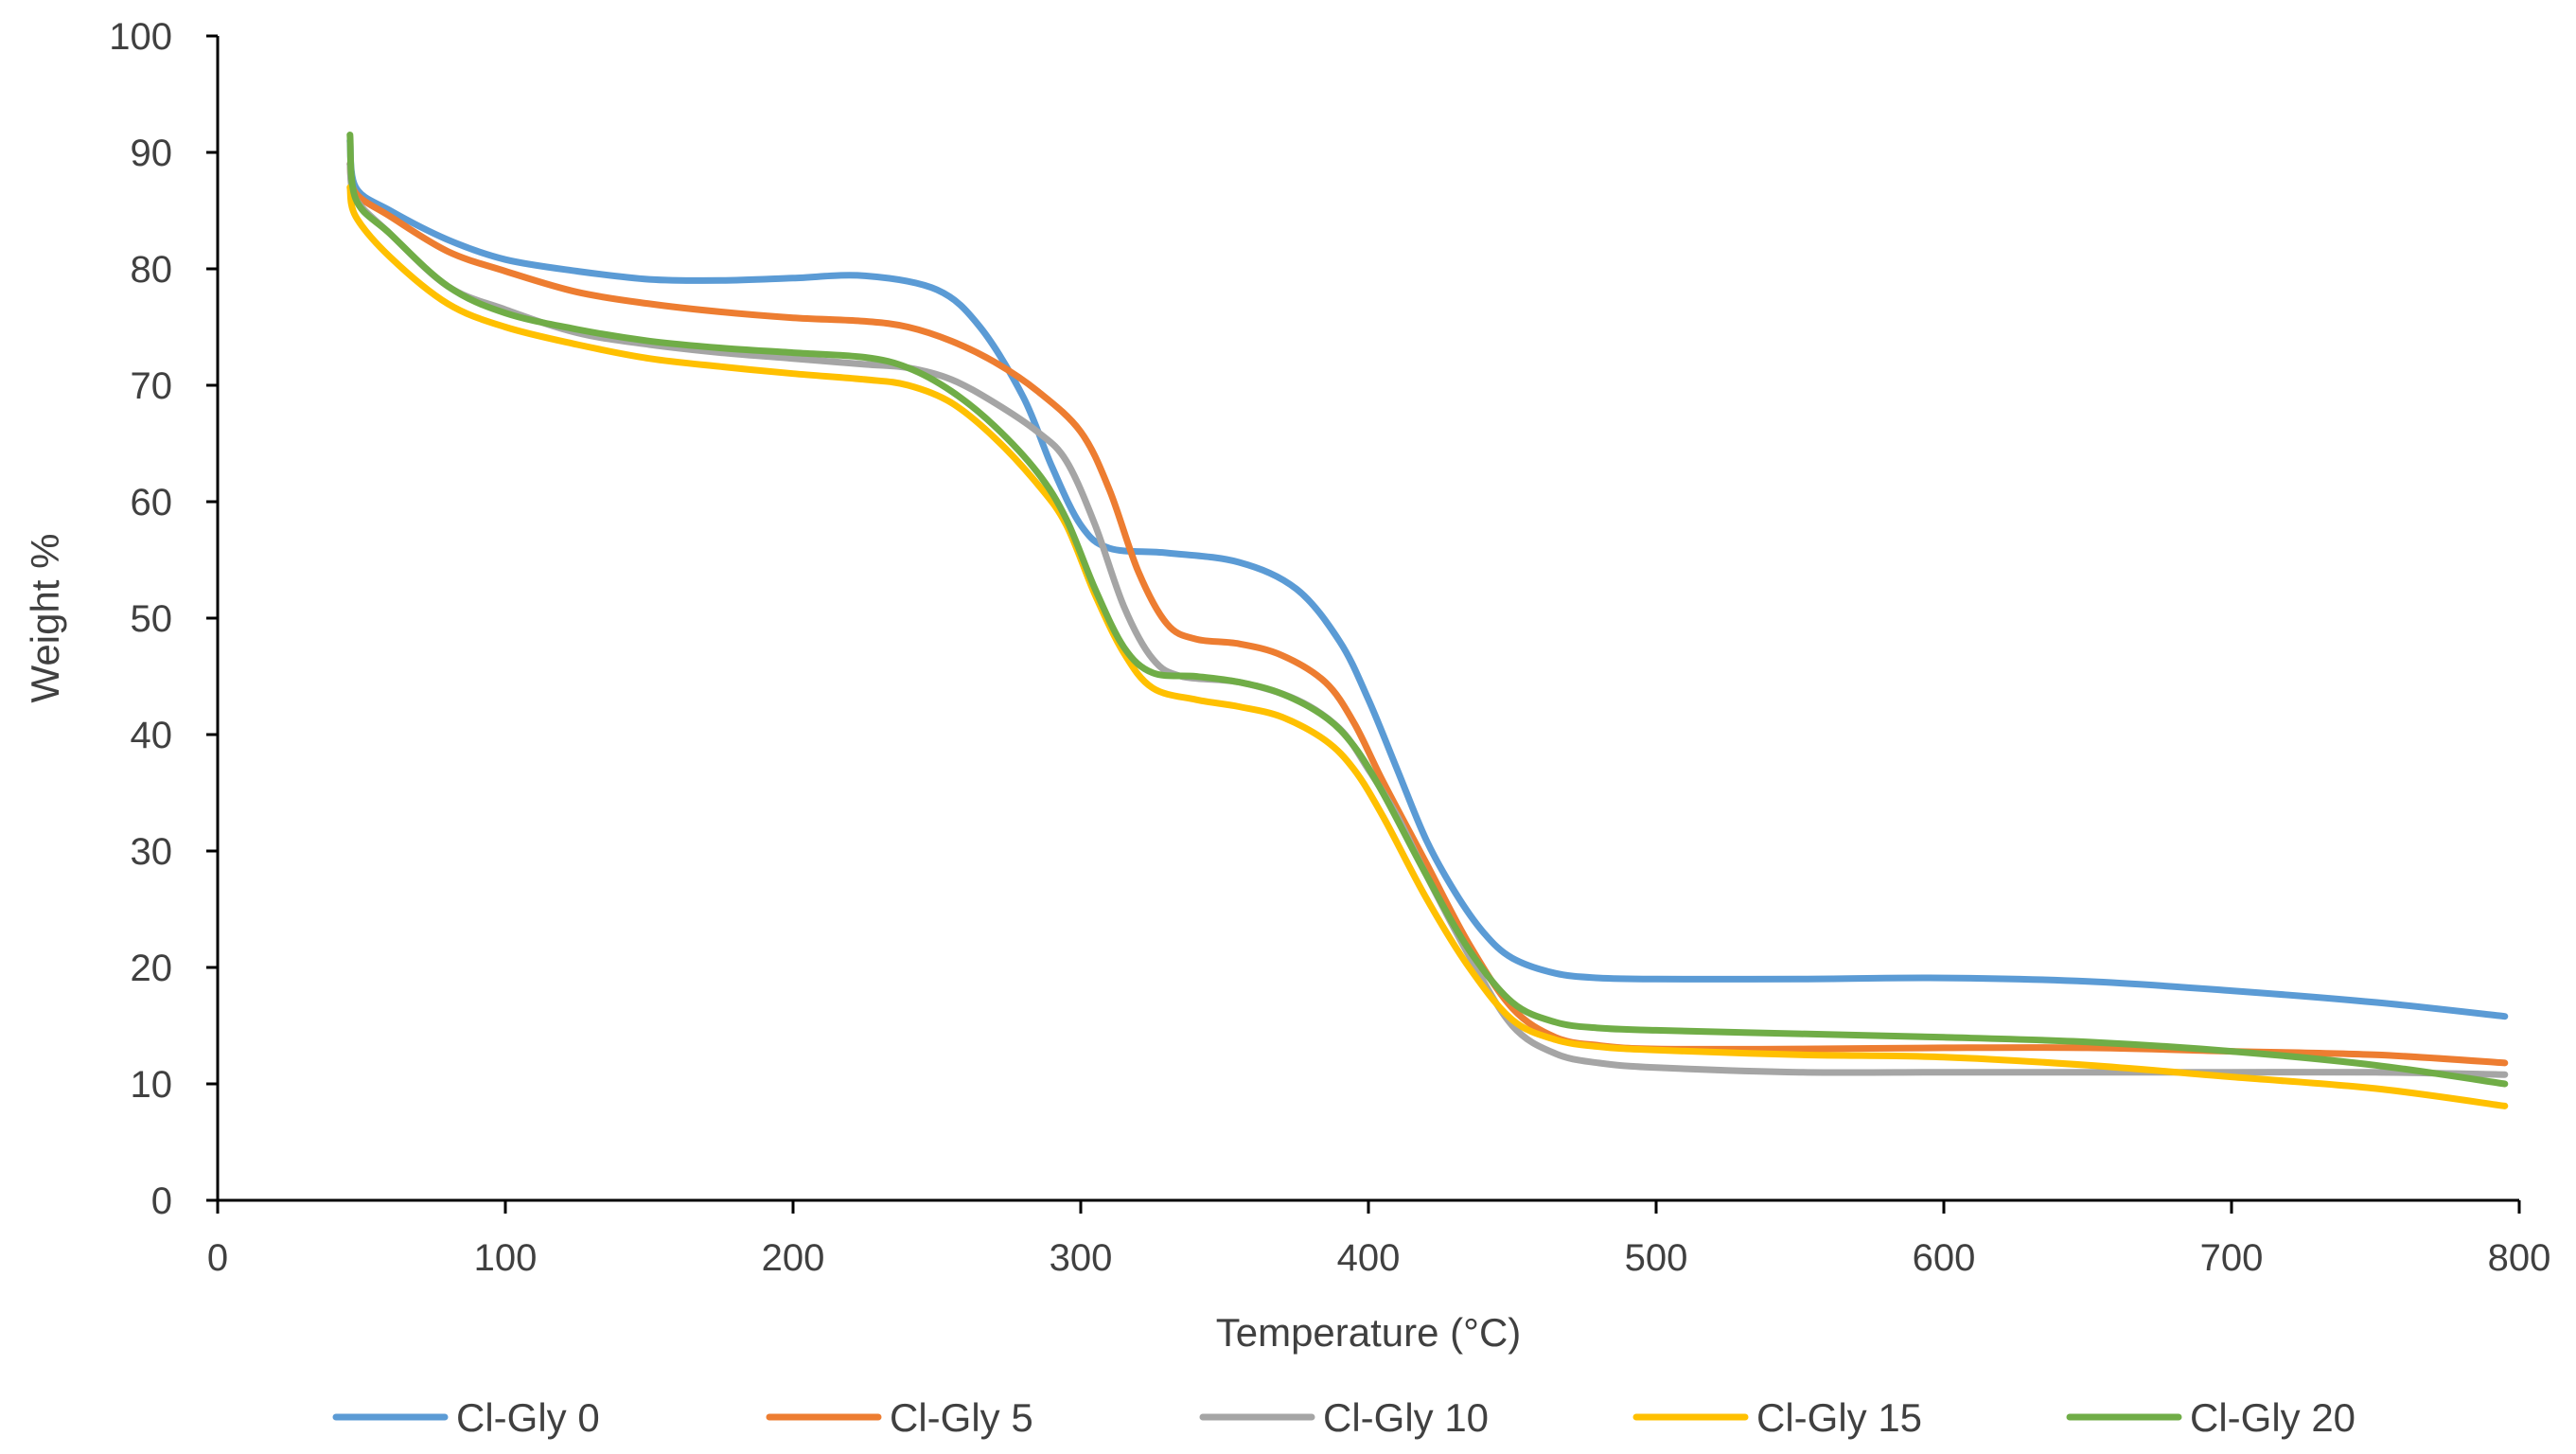 The image size is (2576, 1454). Describe the element at coordinates (1081, 1258) in the screenshot. I see `x-tick-label: 300` at that location.